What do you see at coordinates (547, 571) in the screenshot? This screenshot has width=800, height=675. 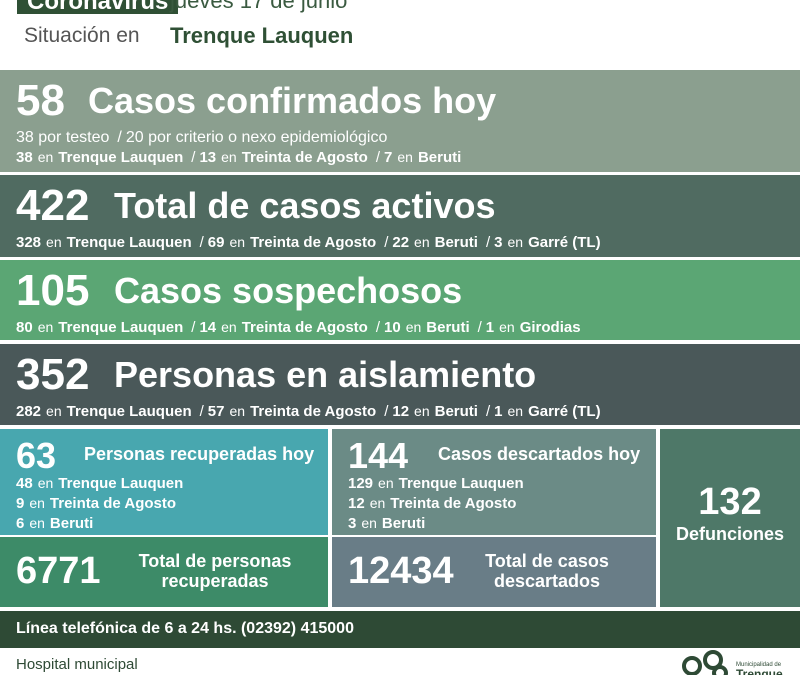 I see `panel-total-label: Total de casos descartados` at bounding box center [547, 571].